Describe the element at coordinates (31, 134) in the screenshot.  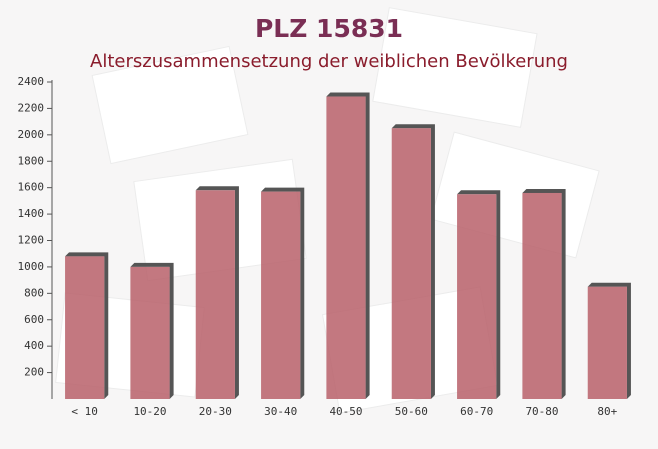
I see `y-tick-label: 2000` at that location.